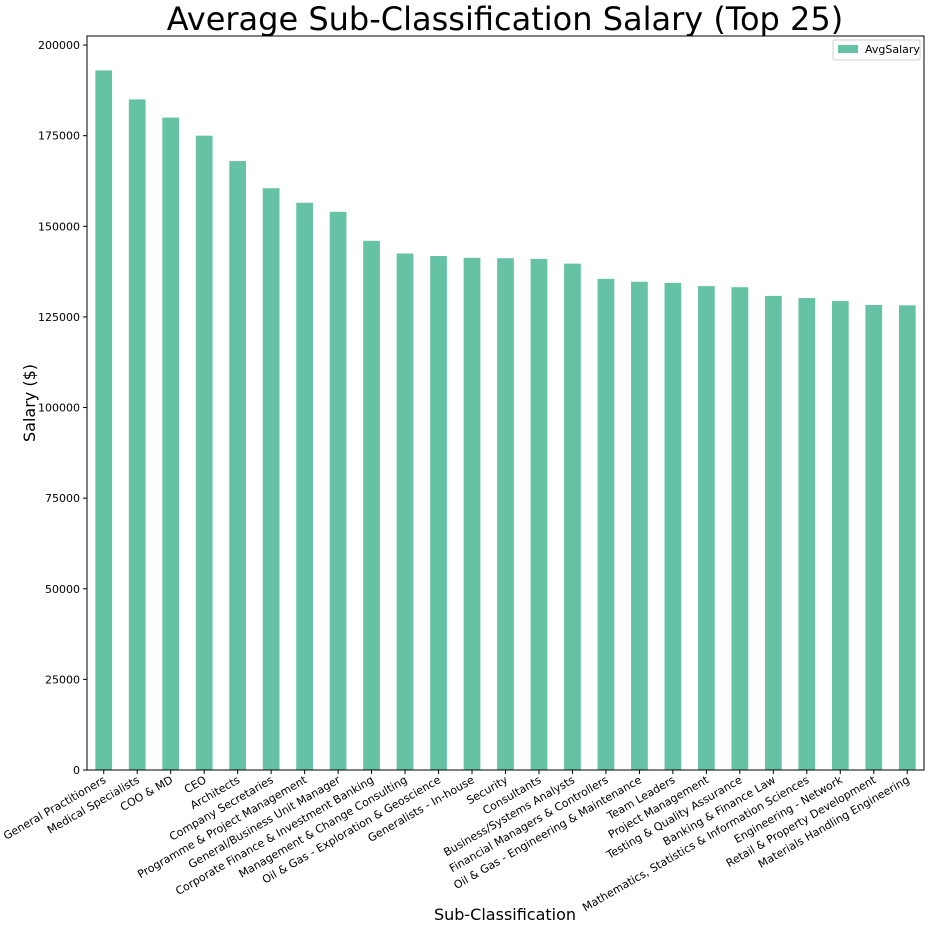  Describe the element at coordinates (505, 914) in the screenshot. I see `x-axis-label: Sub-Classification` at that location.